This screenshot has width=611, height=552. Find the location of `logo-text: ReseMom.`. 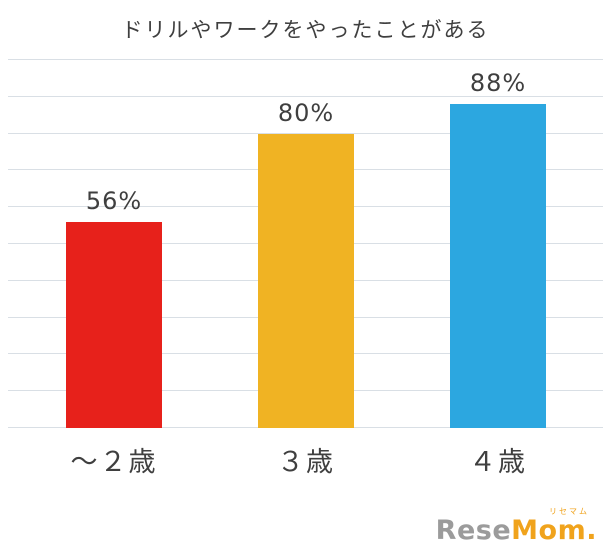

logo-text: ReseMom. is located at coordinates (516, 530).